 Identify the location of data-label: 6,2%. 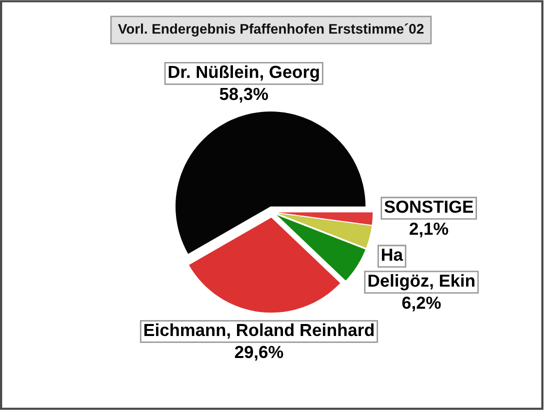
(421, 304).